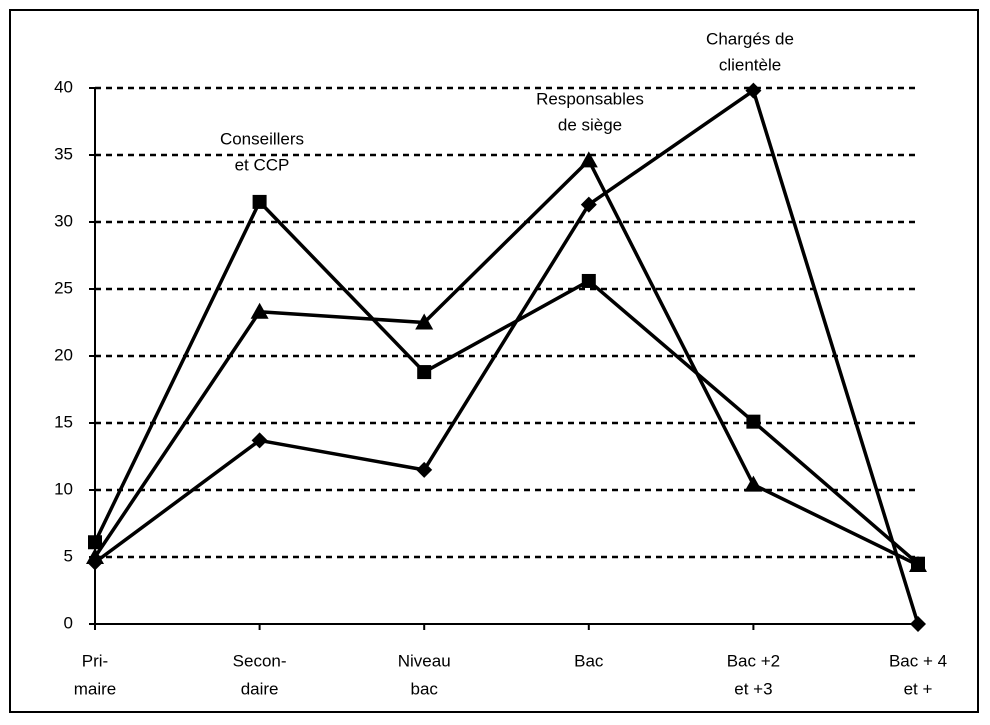 This screenshot has width=990, height=725. I want to click on y-tick-label: 5, so click(68, 555).